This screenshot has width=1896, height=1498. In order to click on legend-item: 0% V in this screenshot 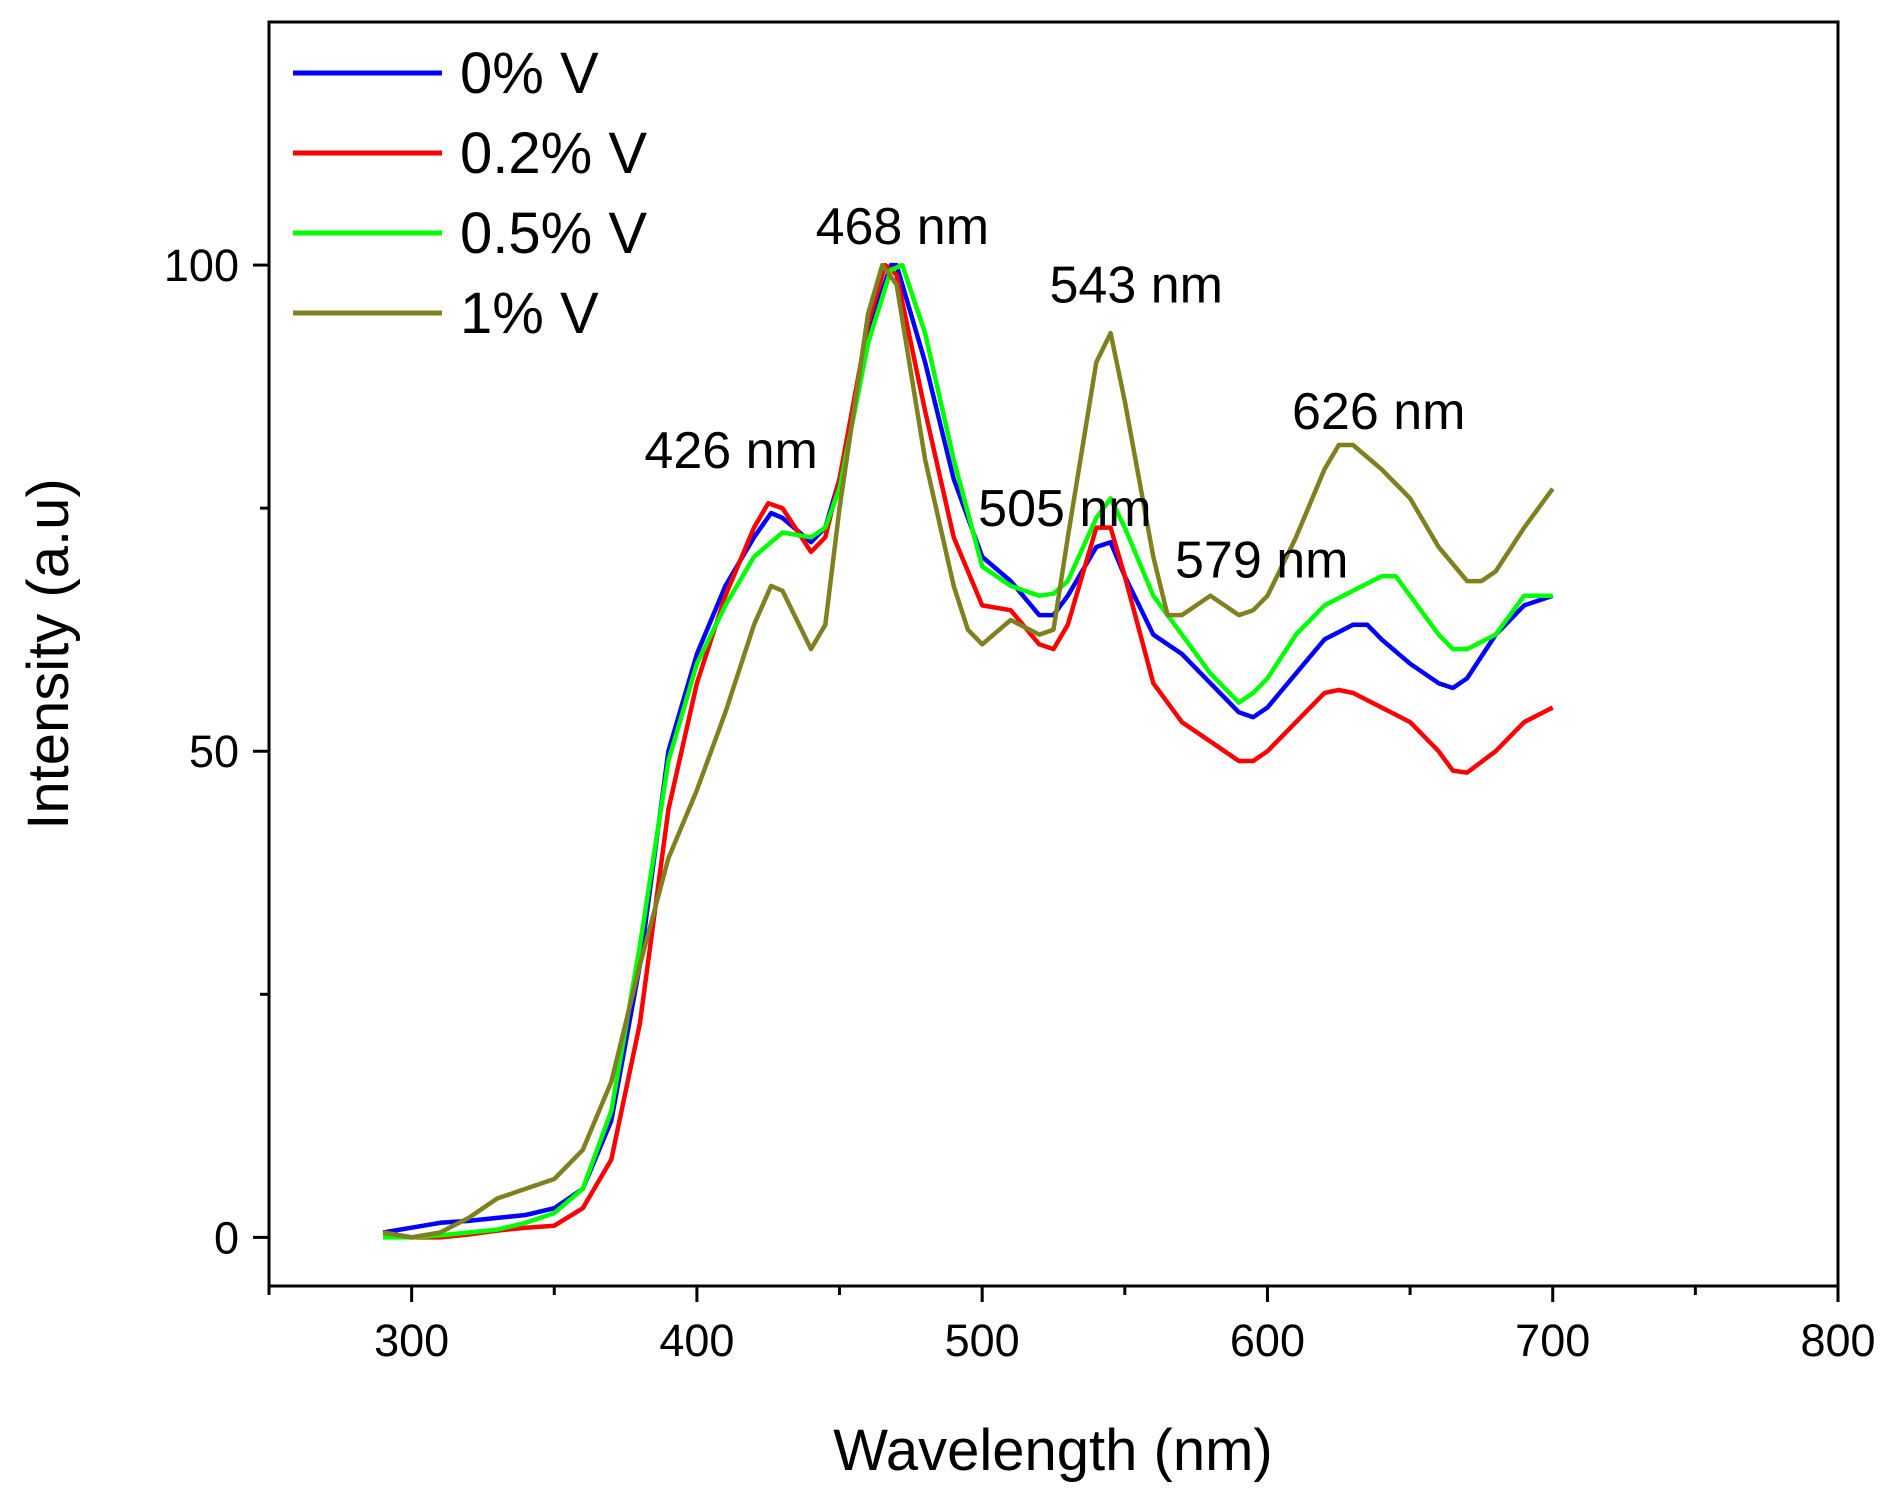, I will do `click(446, 73)`.